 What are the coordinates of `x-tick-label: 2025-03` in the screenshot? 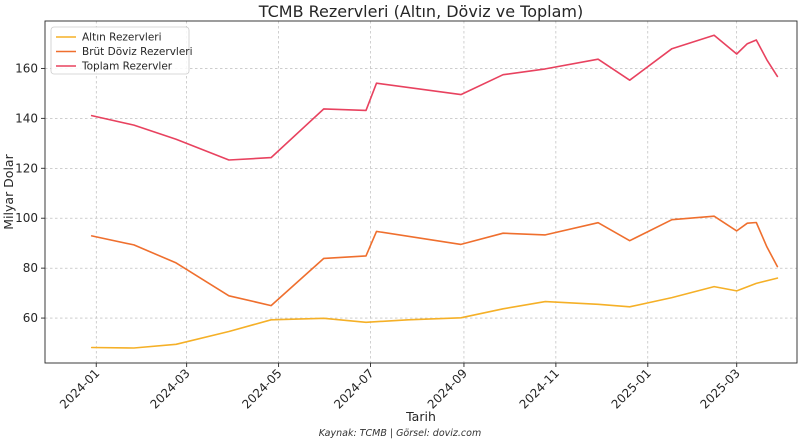 It's located at (719, 388).